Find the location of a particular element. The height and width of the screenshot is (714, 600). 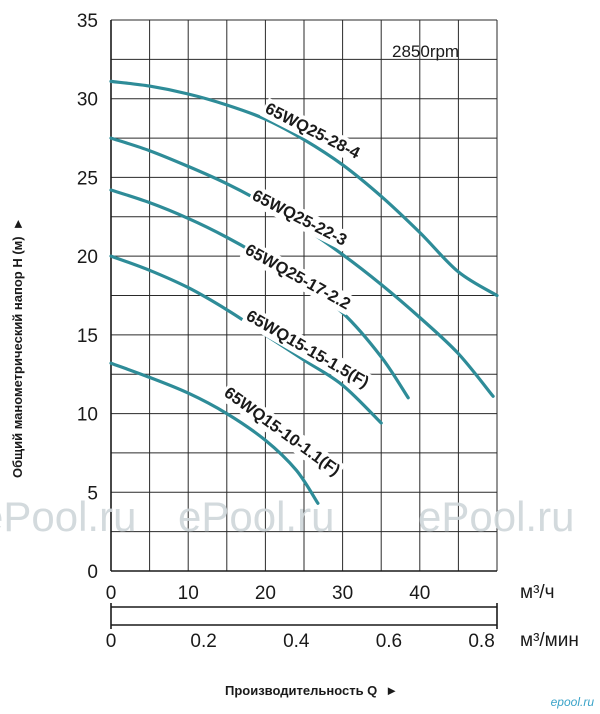

curve-label: 65WQ25-28-4 is located at coordinates (312, 131).